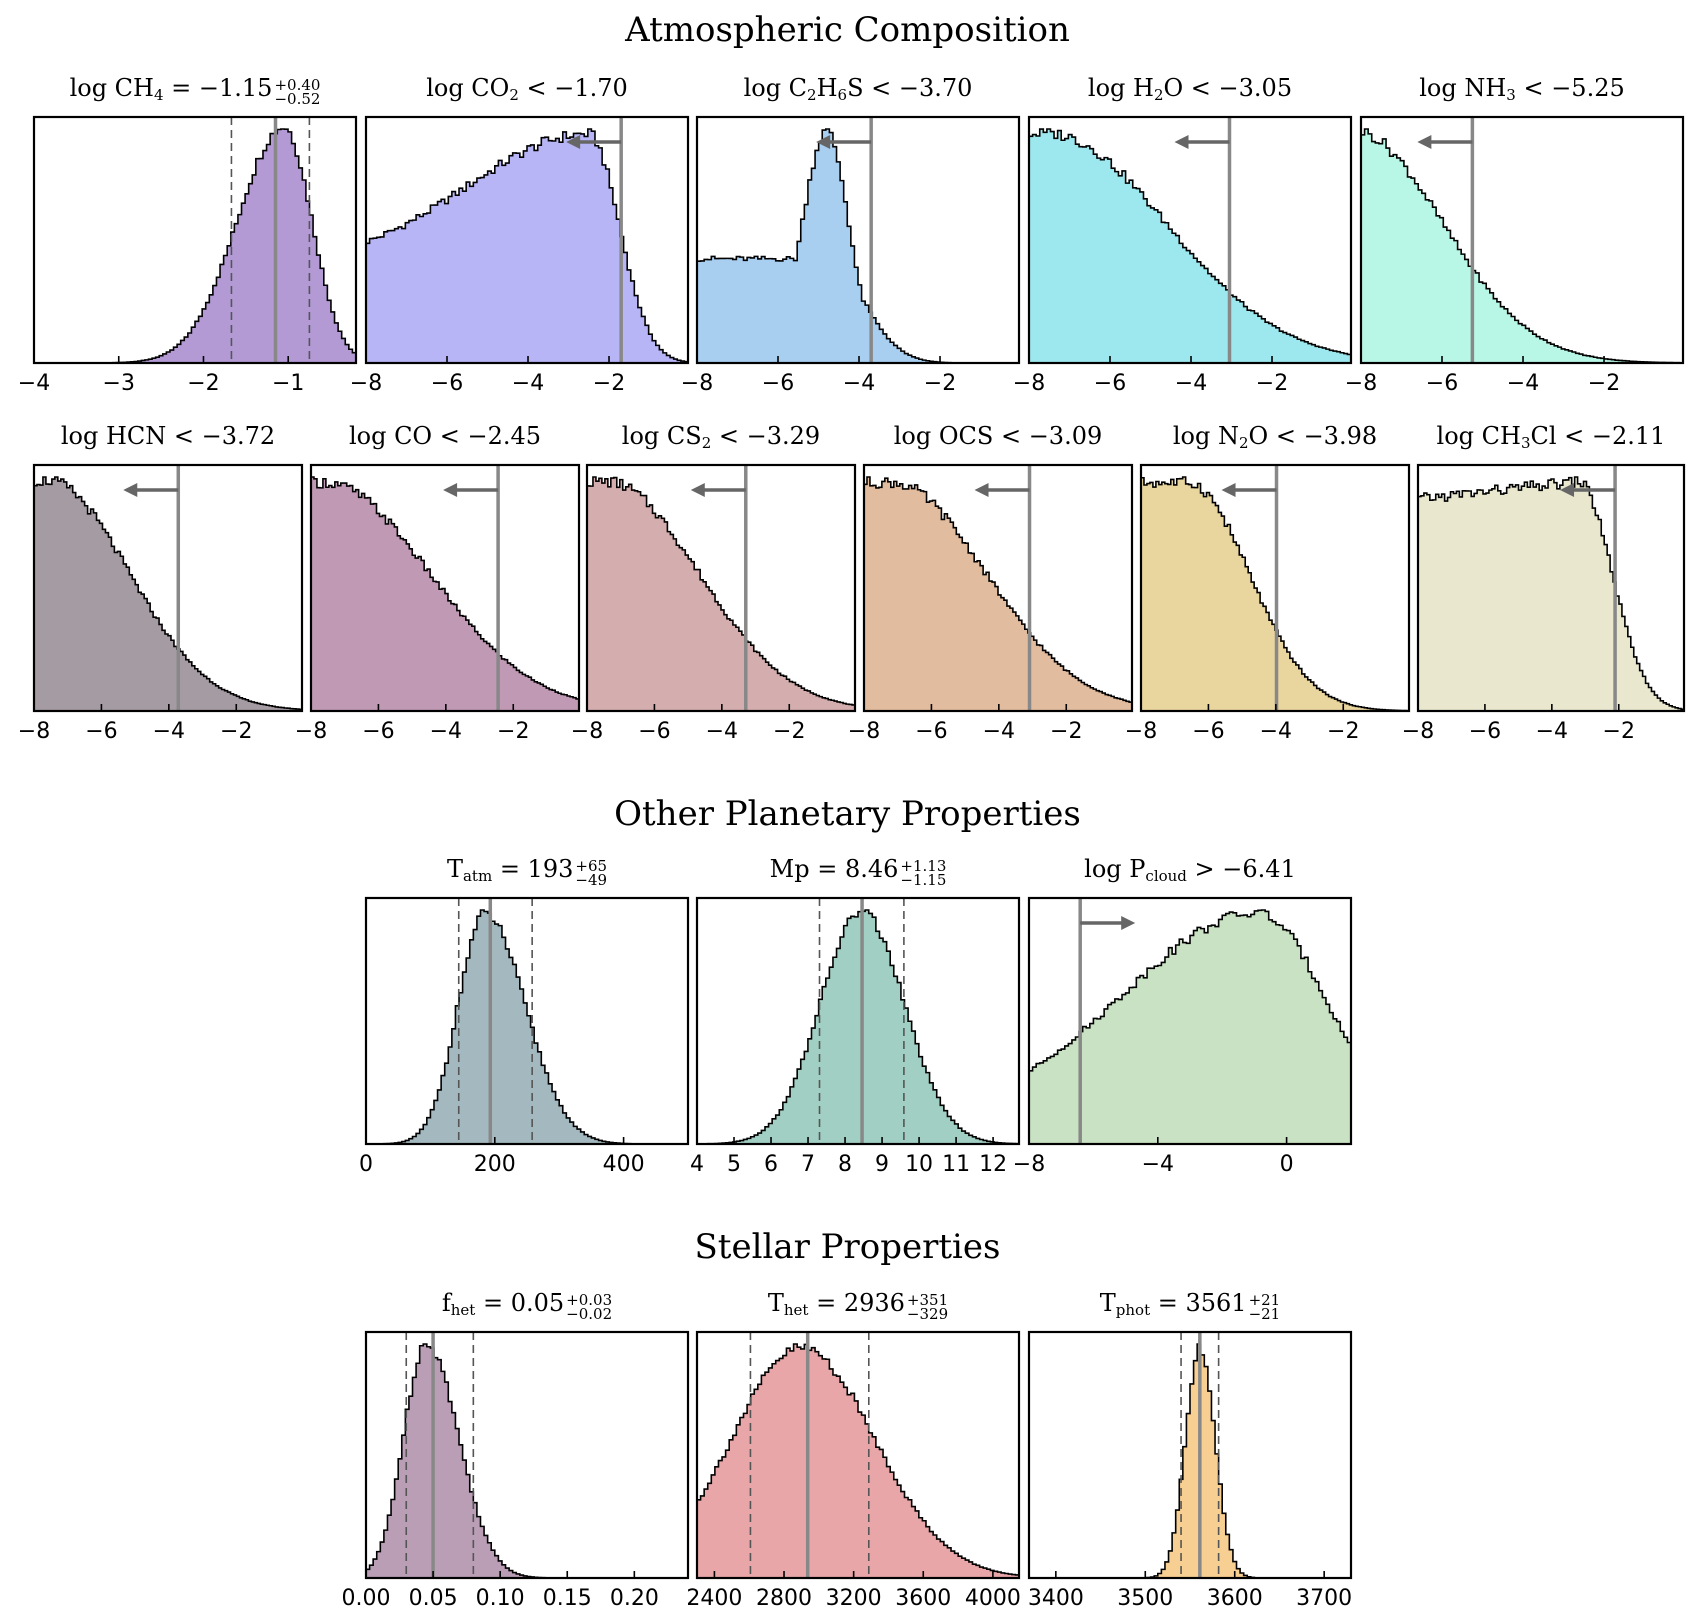 The image size is (1695, 1622). I want to click on panel-c2h6s: −8 −6 −4 −2, so click(851, 255).